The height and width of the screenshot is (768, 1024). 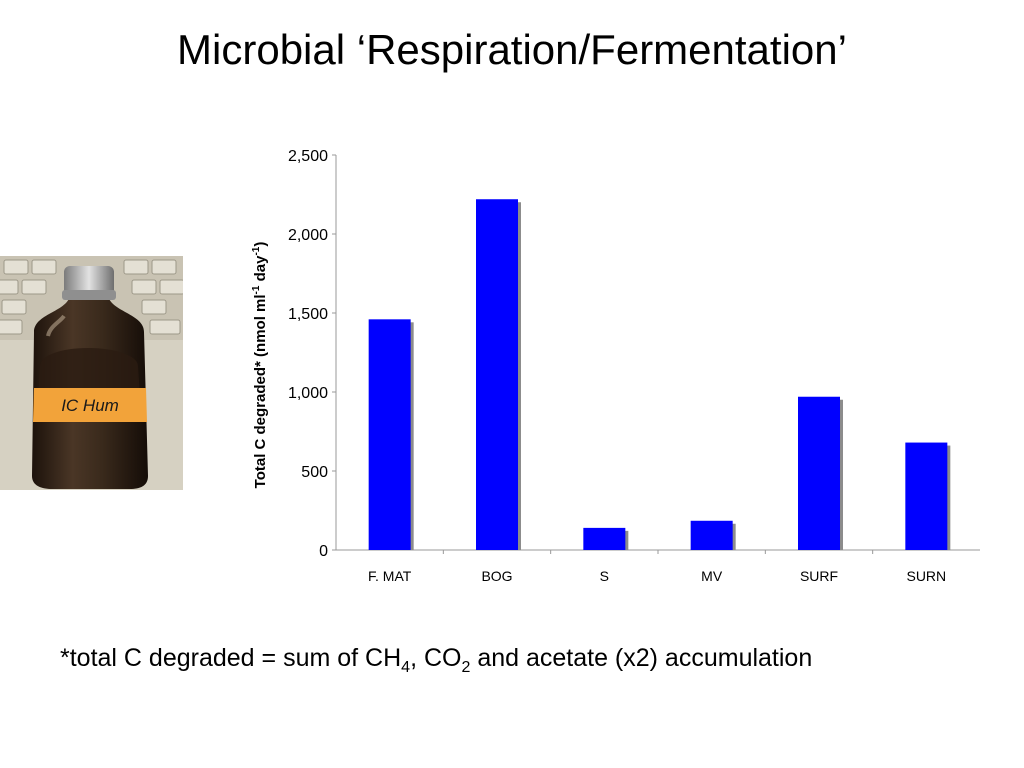 I want to click on bar-bog, so click(x=497, y=374).